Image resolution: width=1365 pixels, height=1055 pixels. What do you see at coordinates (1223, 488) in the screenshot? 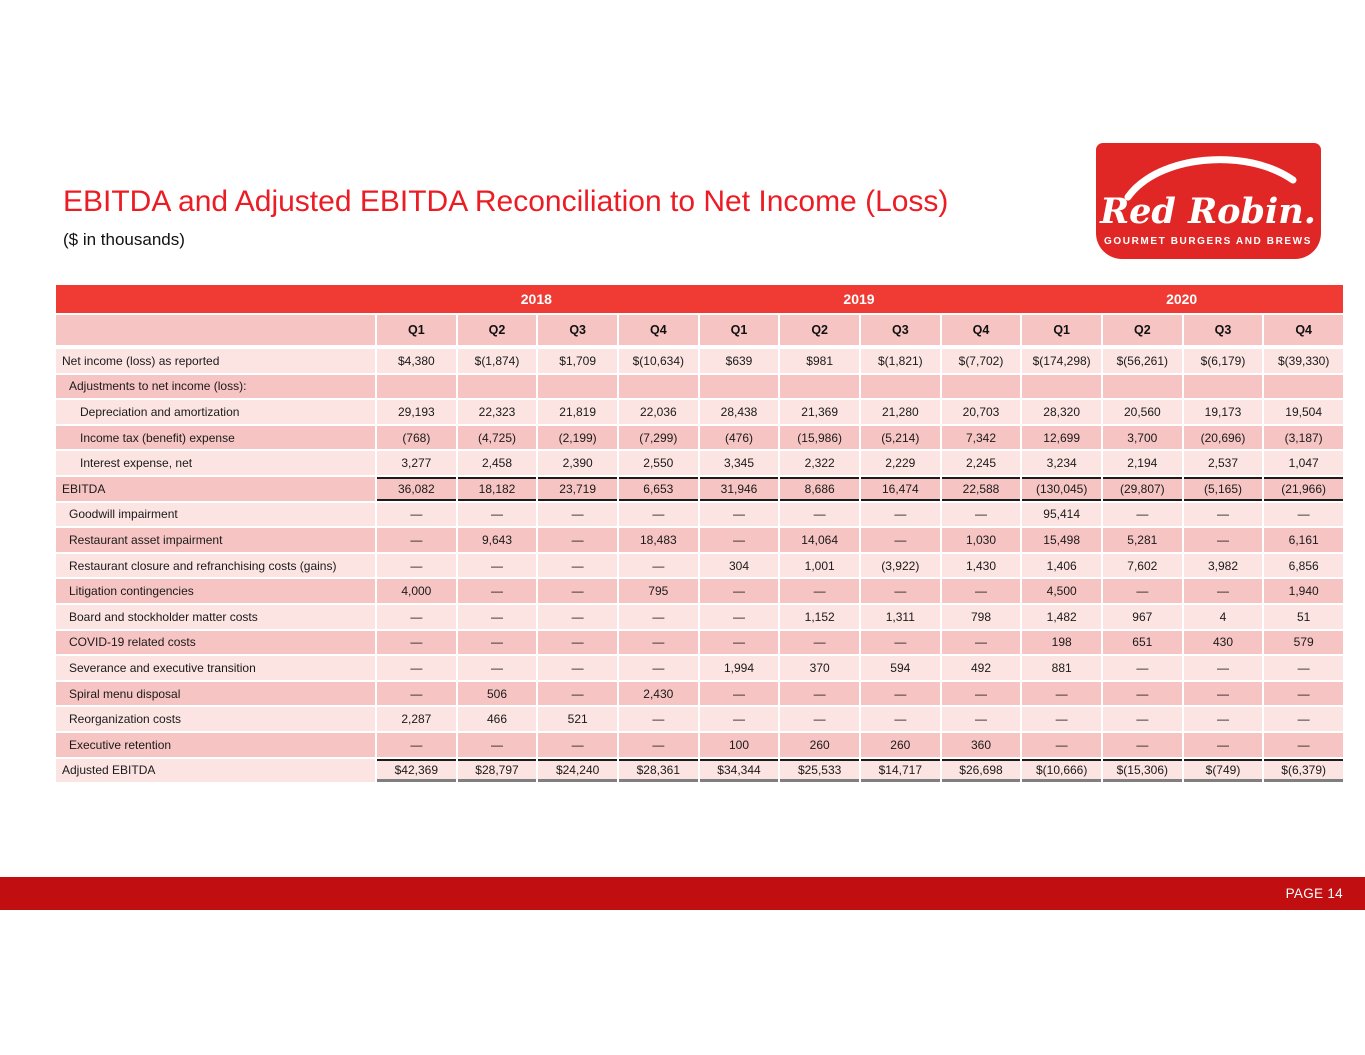
I see `cell-value: (5,165)` at bounding box center [1223, 488].